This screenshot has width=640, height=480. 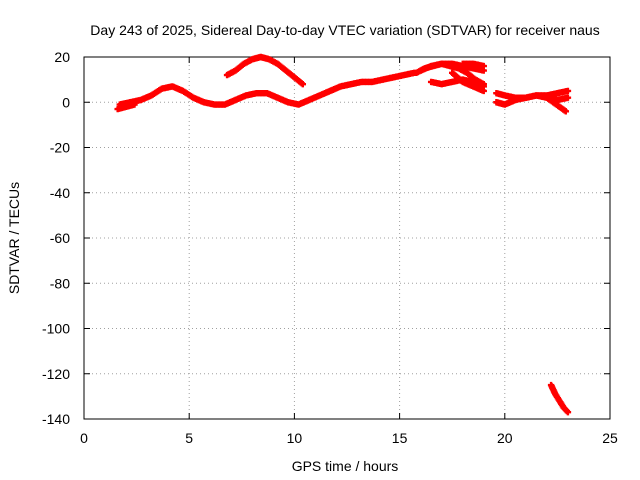 I want to click on y-tick-label: -100, so click(x=56, y=329).